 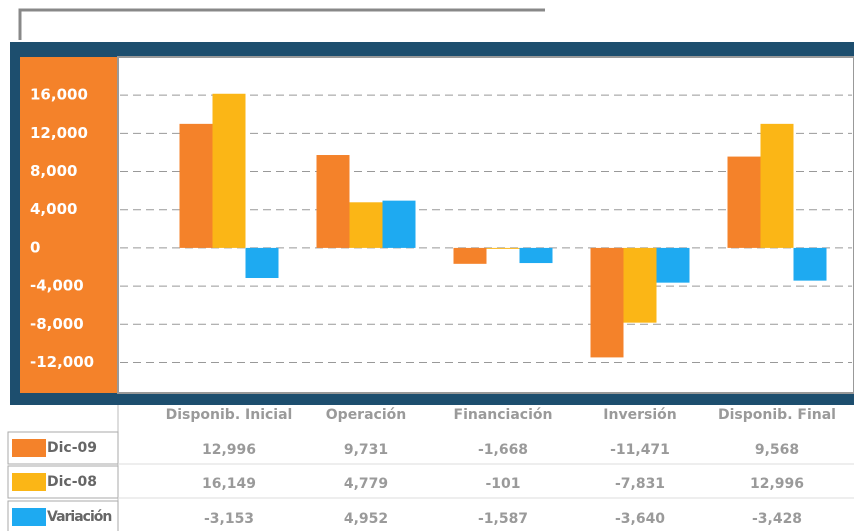 What do you see at coordinates (229, 415) in the screenshot?
I see `x-tick-label: Disponib. Inicial` at bounding box center [229, 415].